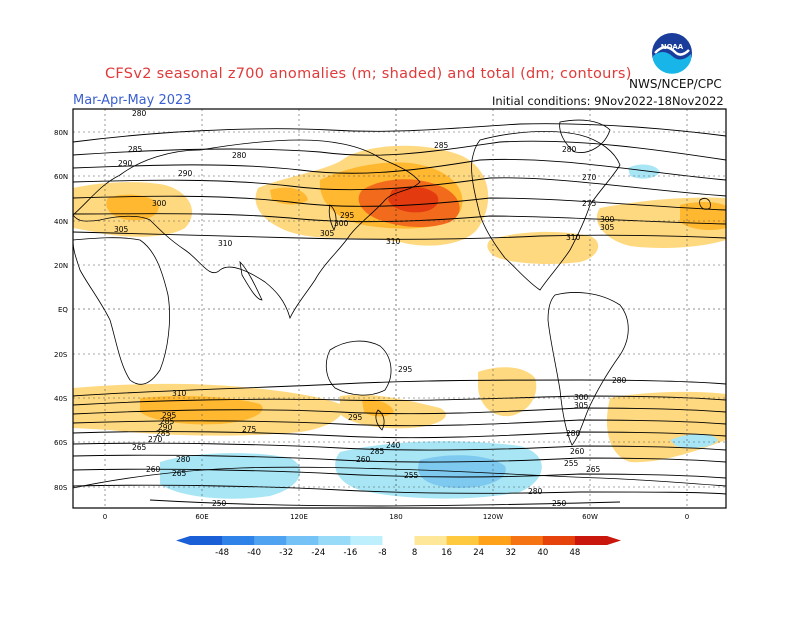 The width and height of the screenshot is (800, 618). Describe the element at coordinates (61, 488) in the screenshot. I see `lat-label: 80S` at that location.